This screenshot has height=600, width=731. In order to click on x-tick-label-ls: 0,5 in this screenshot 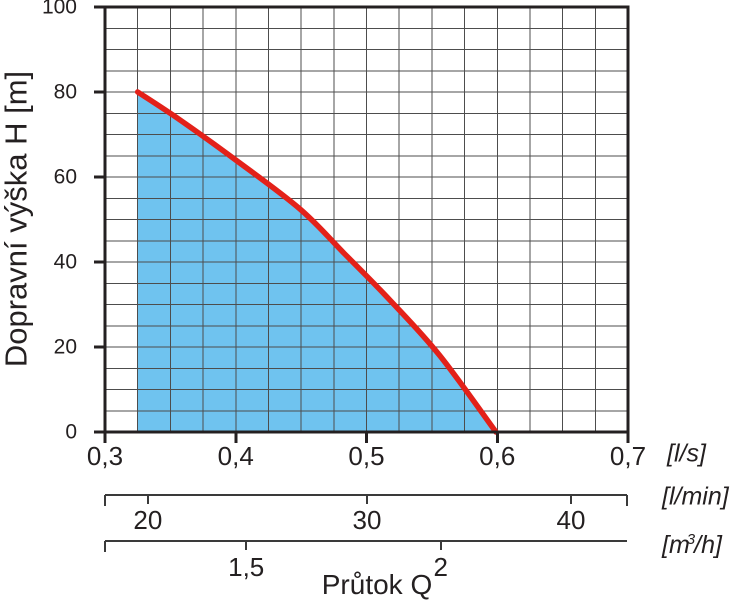, I will do `click(366, 456)`.